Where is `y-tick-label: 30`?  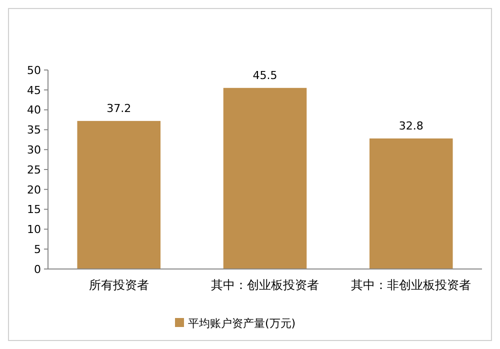 y-tick-label: 30 is located at coordinates (34, 149).